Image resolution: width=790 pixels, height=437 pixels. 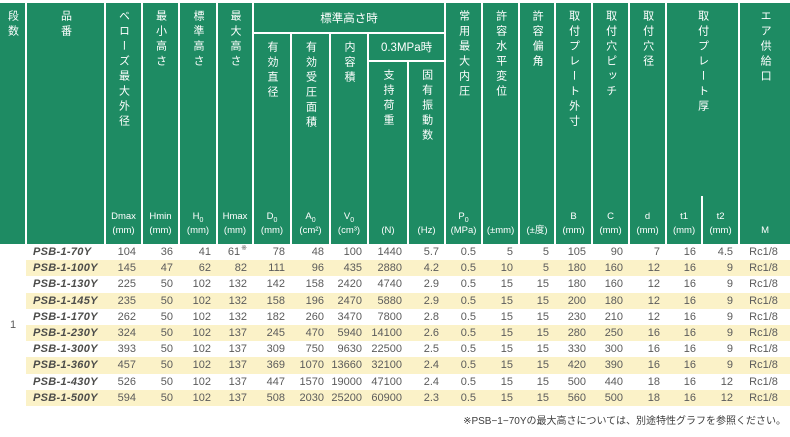 I want to click on cell-hmin: 36, so click(x=166, y=252).